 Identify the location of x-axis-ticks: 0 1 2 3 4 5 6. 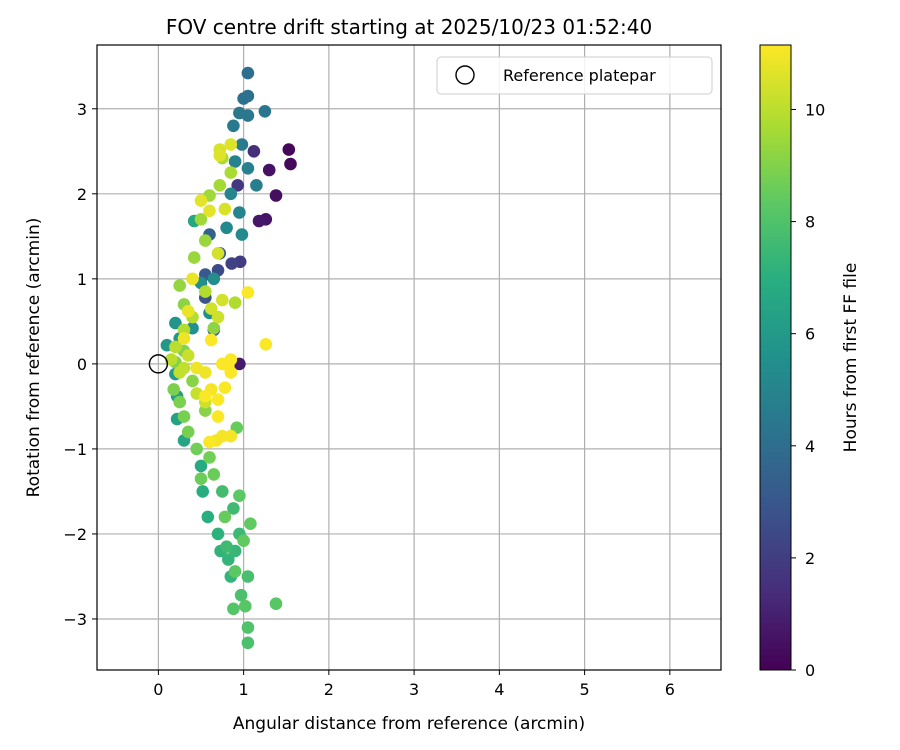
(414, 684).